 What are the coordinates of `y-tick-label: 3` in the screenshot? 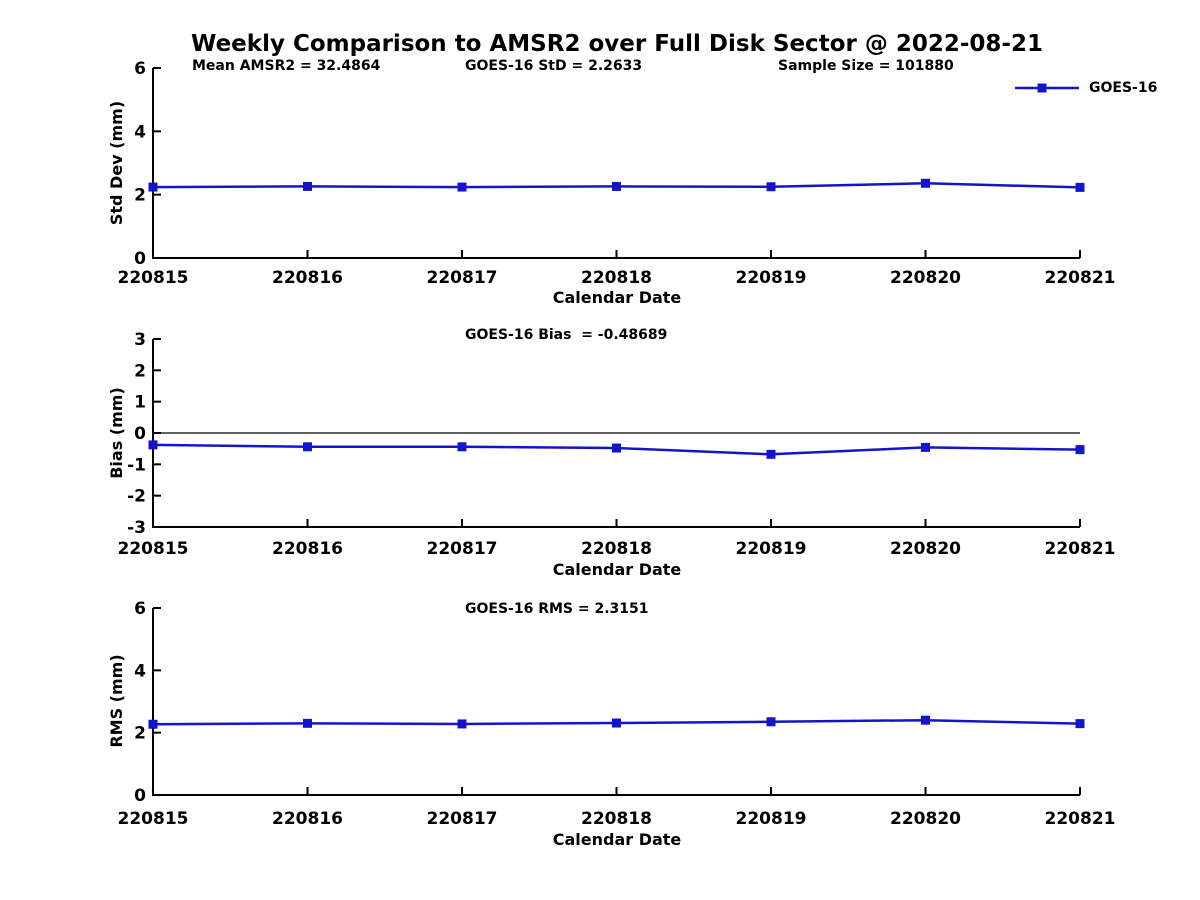 It's located at (140, 340).